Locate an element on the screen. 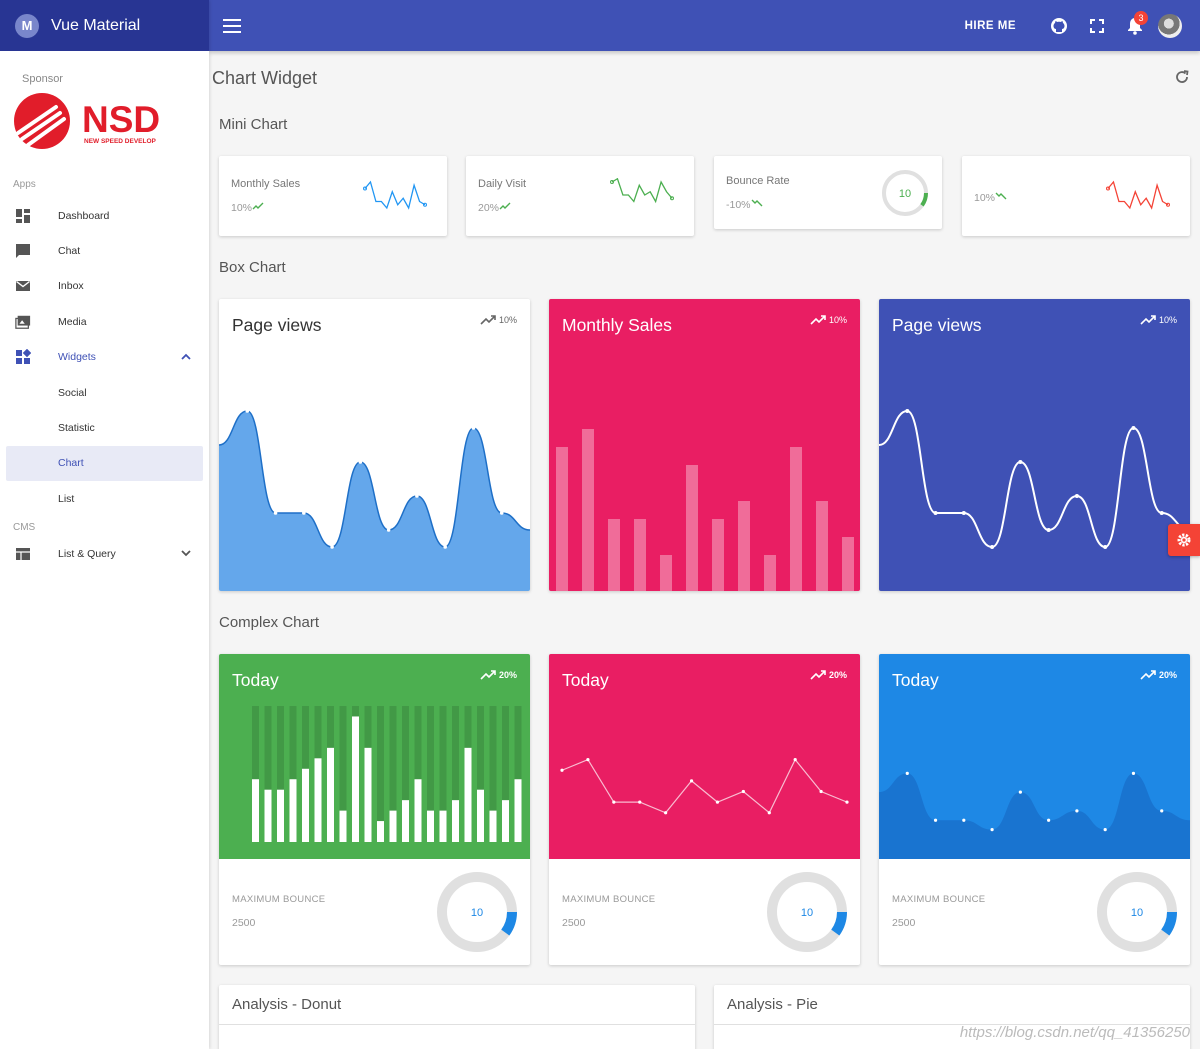  mail-icon is located at coordinates (23, 286).